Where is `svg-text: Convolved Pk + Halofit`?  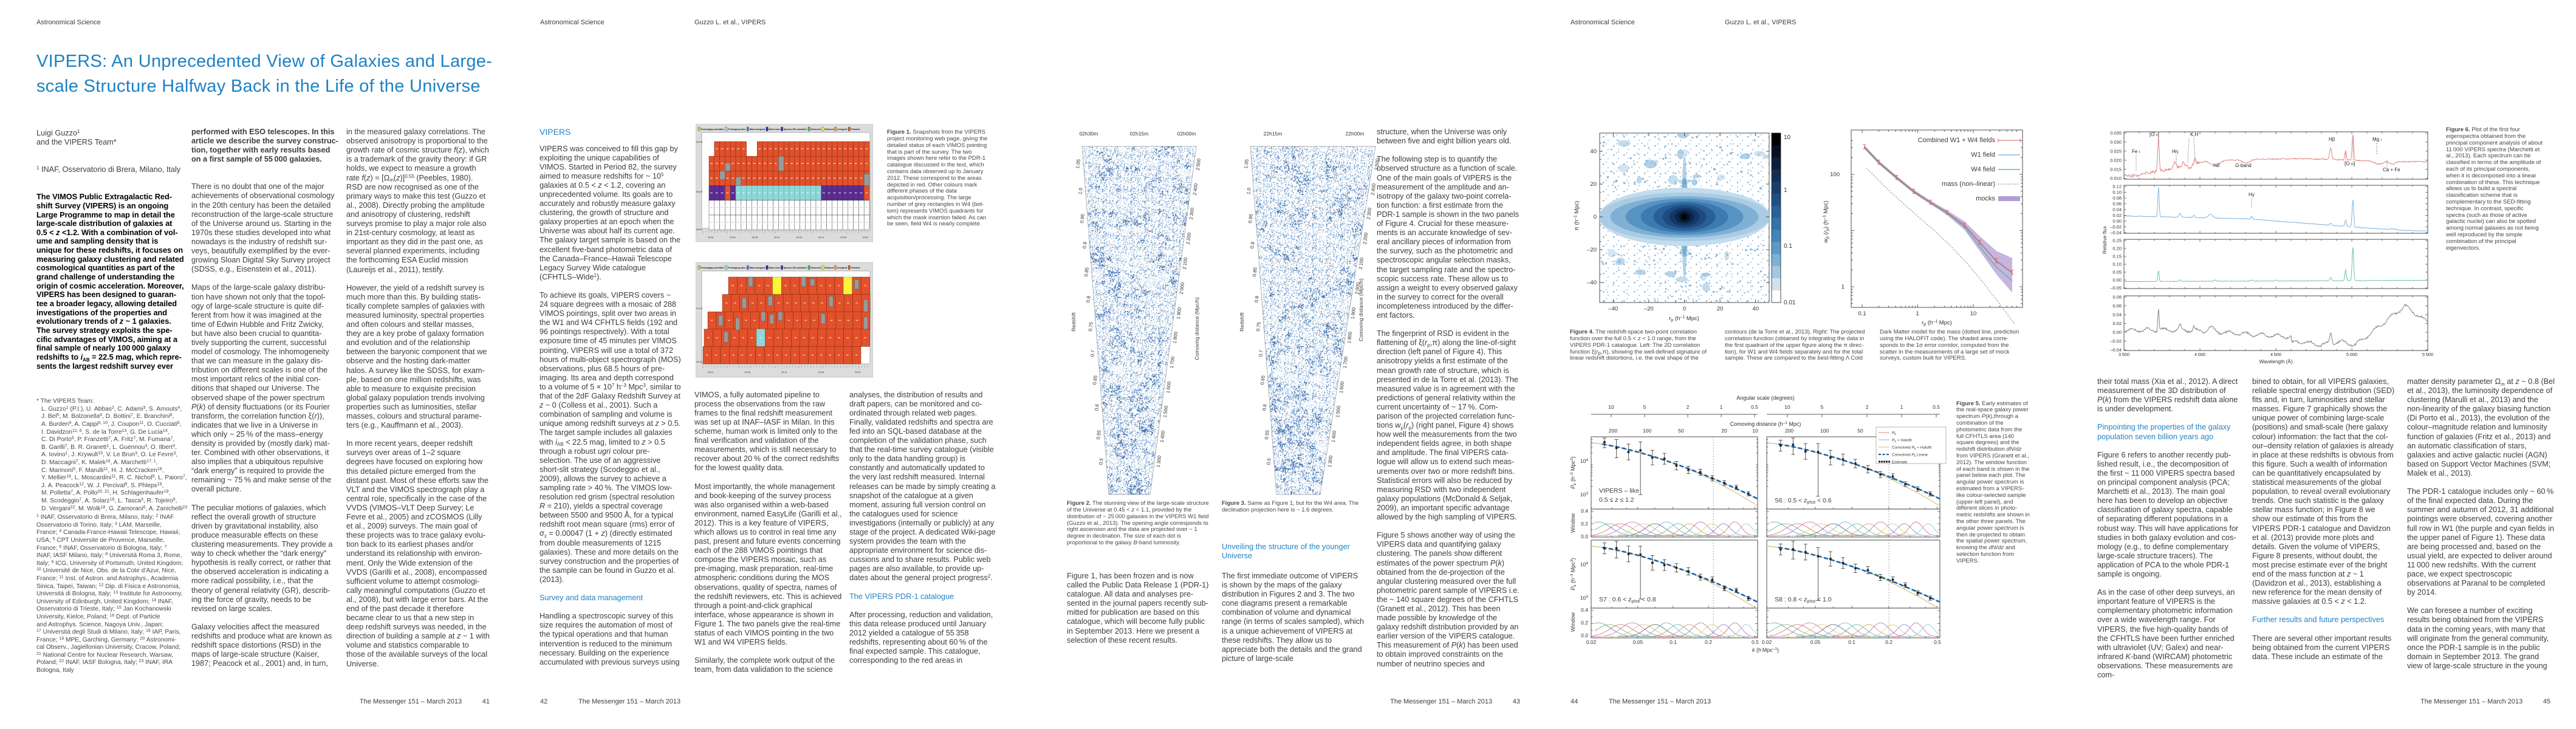
svg-text: Convolved Pk + Halofit is located at coordinates (1911, 448).